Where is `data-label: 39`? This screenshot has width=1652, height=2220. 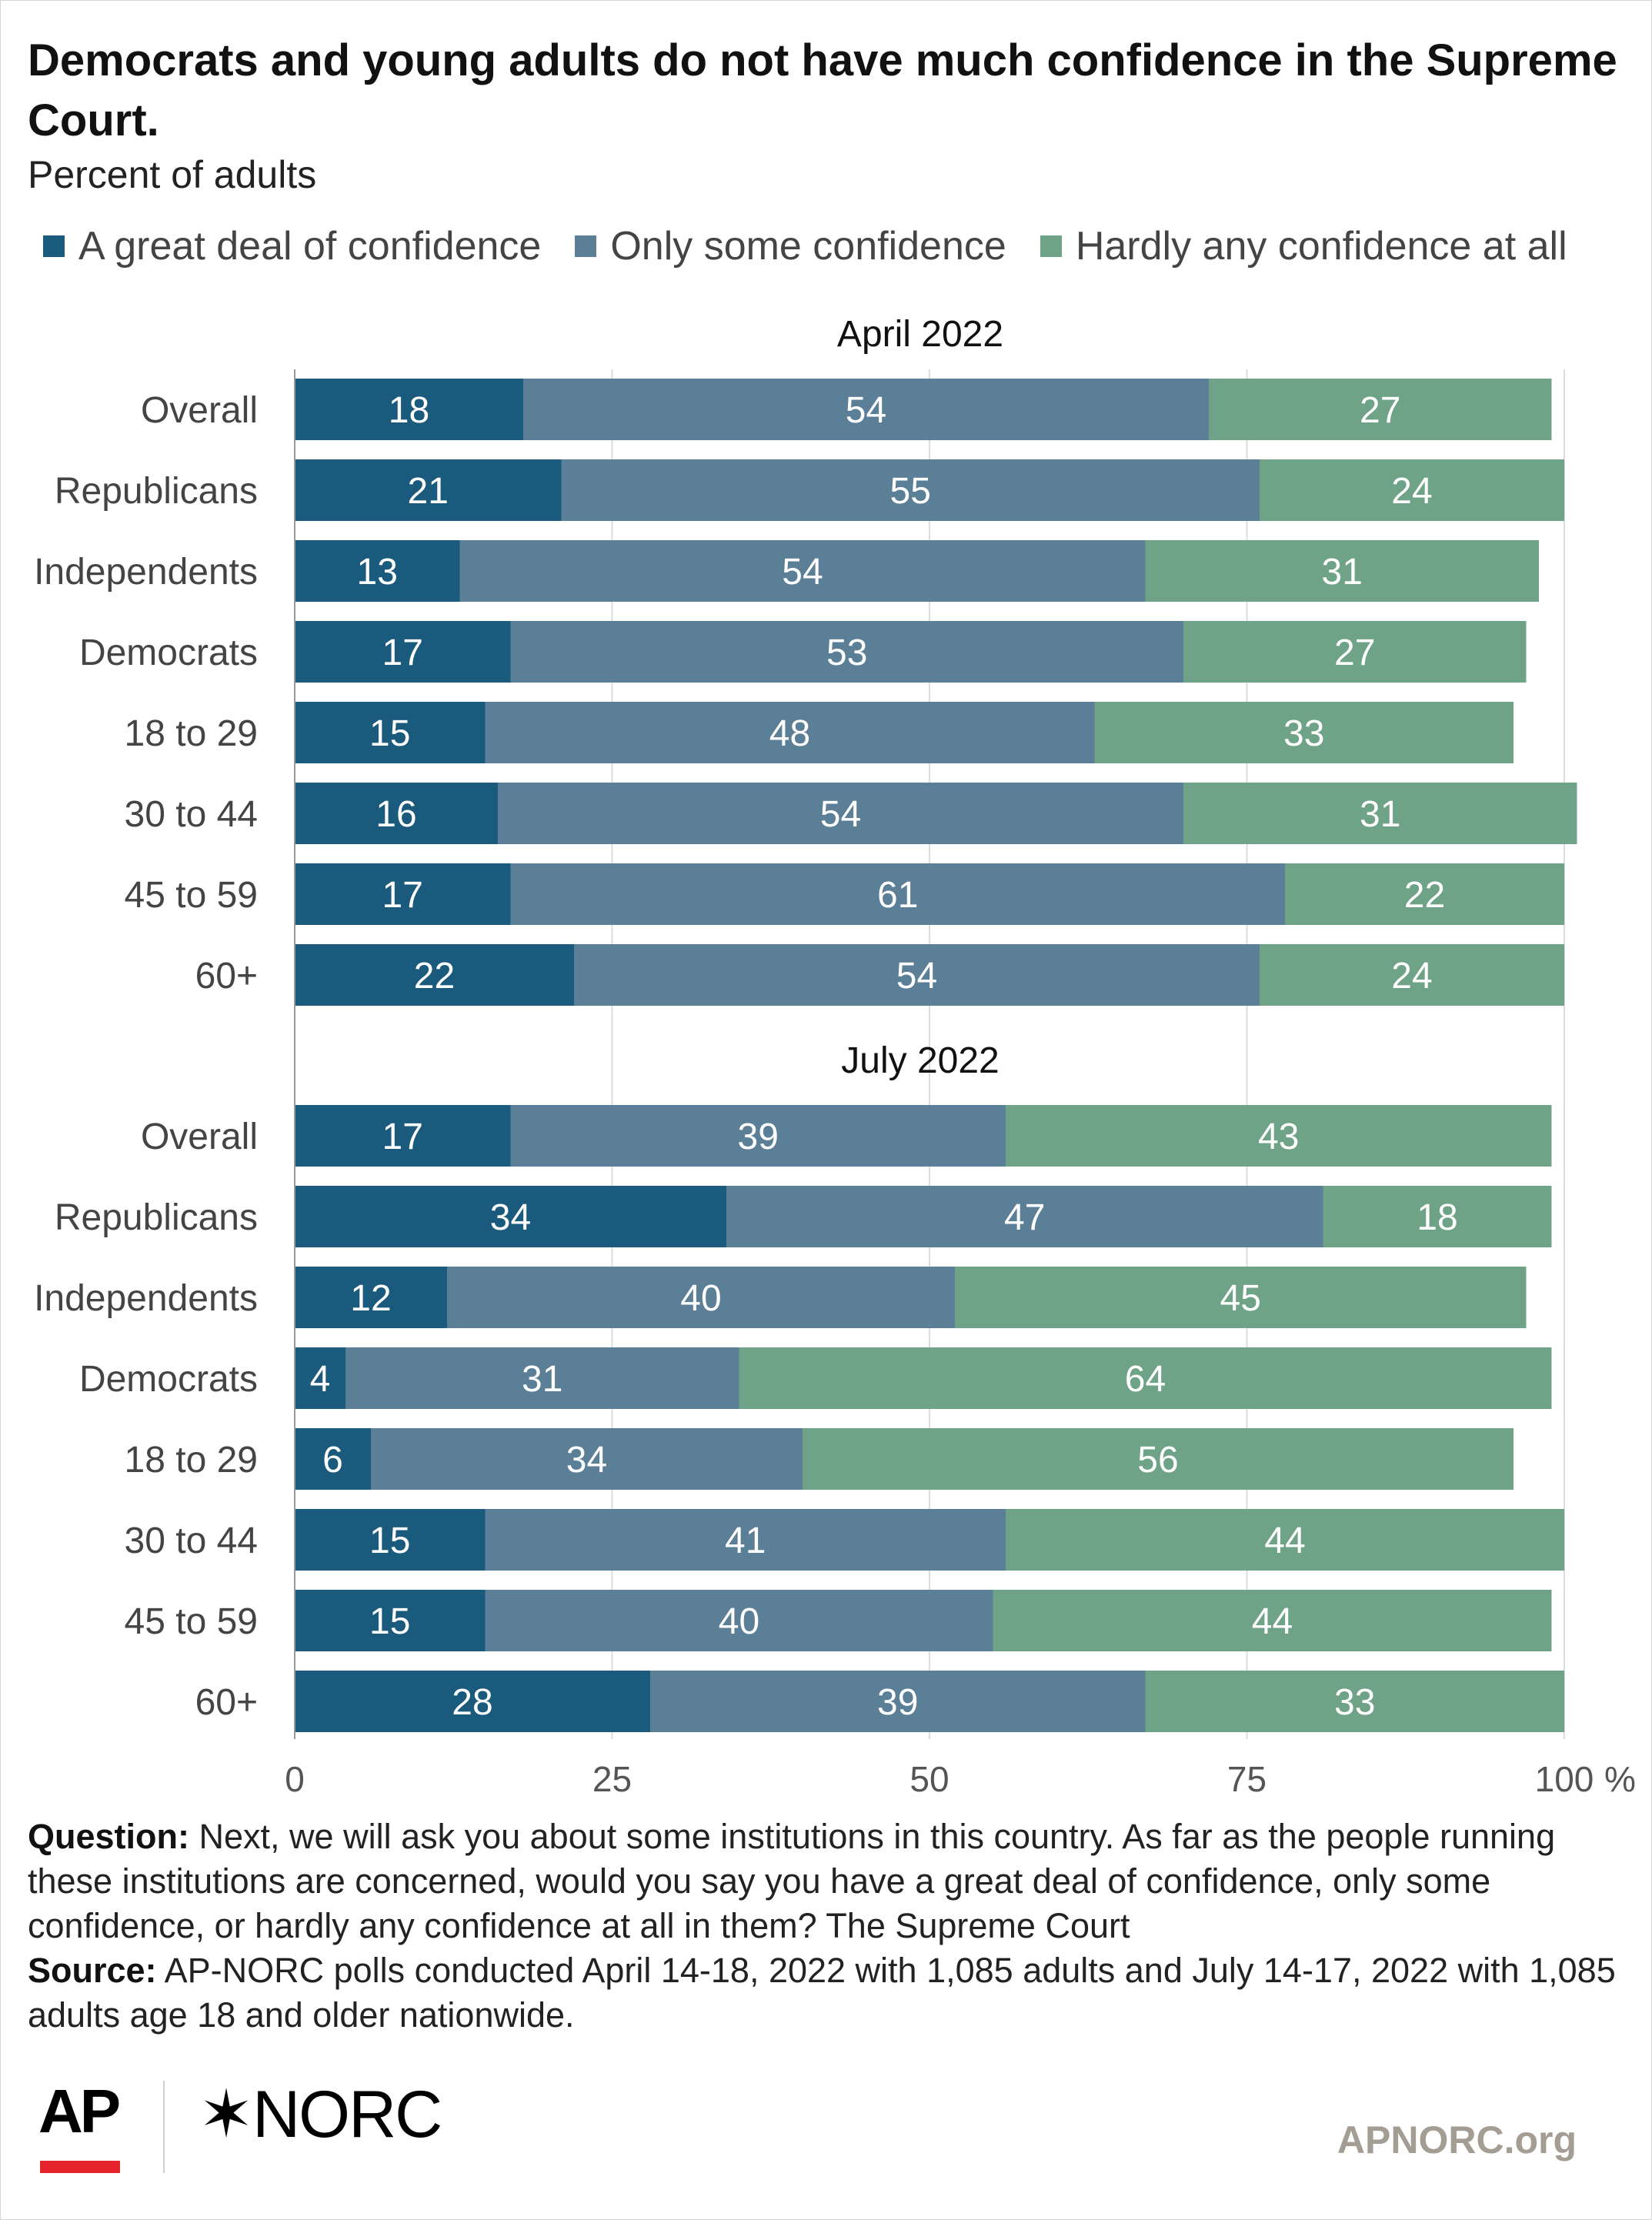
data-label: 39 is located at coordinates (758, 1137).